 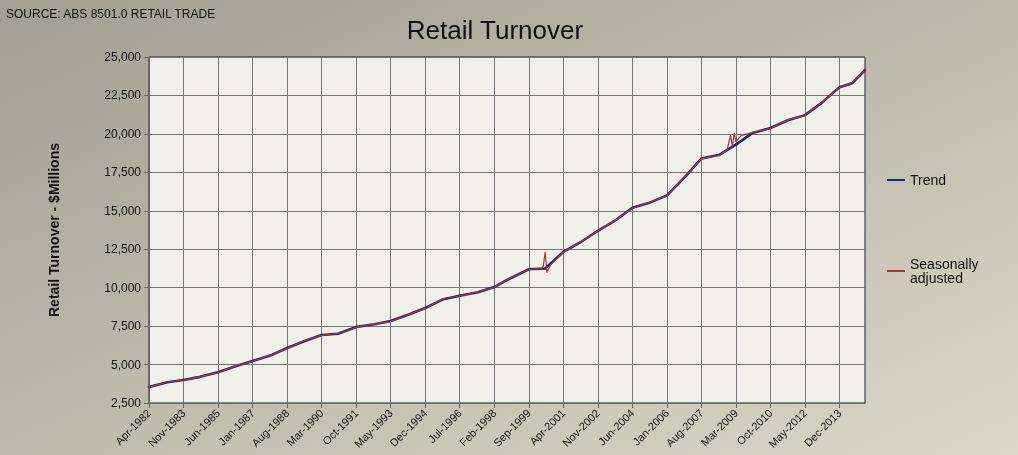 I want to click on chart-title: Retail Turnover, so click(x=495, y=30).